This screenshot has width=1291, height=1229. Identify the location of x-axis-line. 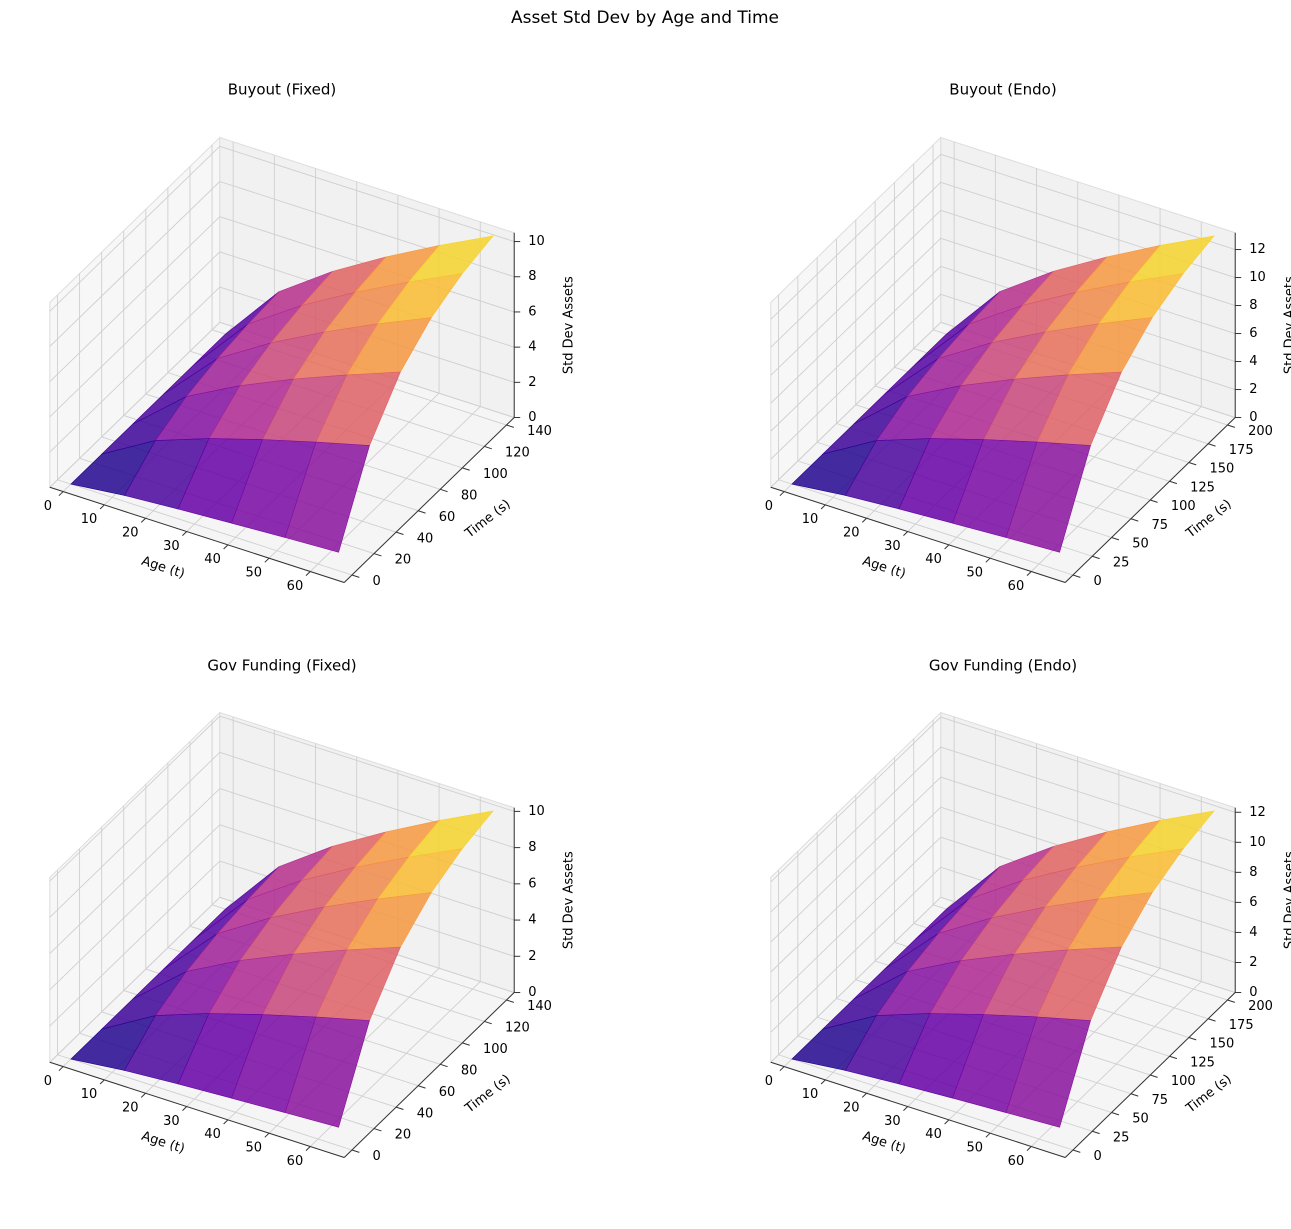
(197, 1109).